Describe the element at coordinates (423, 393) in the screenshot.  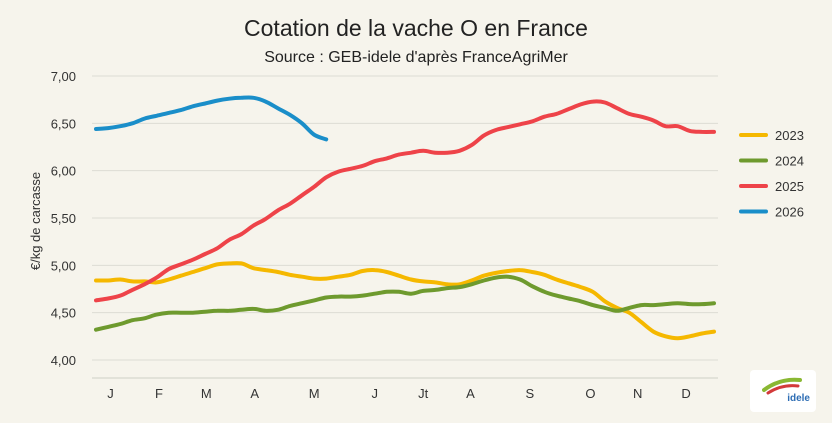
I see `x-tick-label: Jt` at that location.